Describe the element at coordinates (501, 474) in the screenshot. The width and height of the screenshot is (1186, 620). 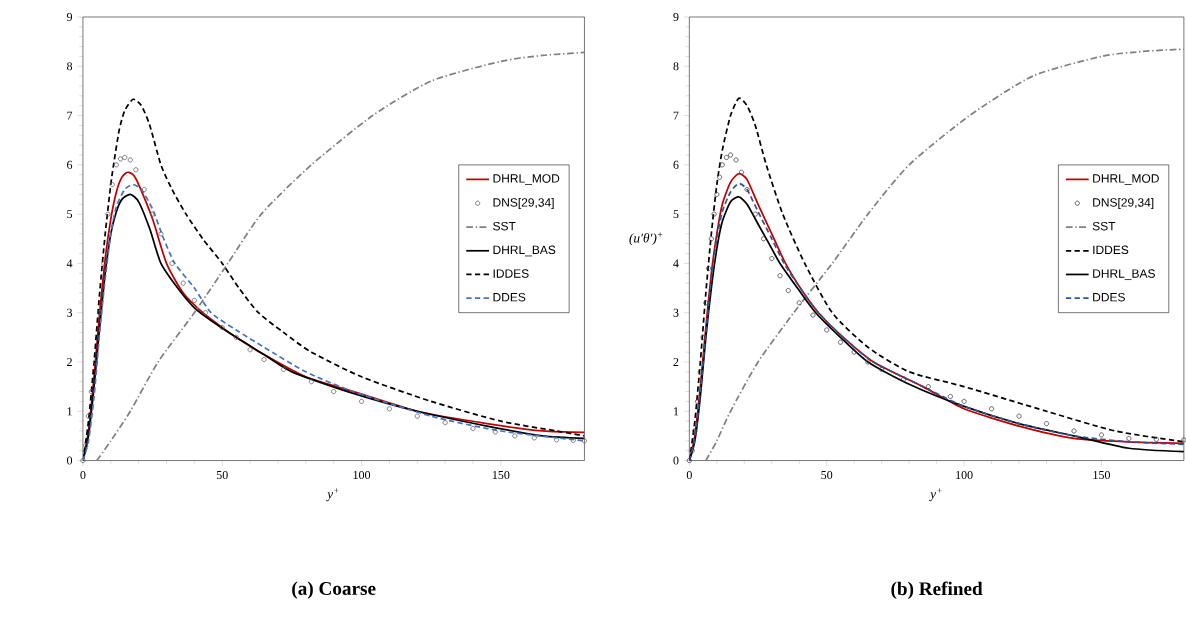
I see `x-tick-label: 150` at that location.